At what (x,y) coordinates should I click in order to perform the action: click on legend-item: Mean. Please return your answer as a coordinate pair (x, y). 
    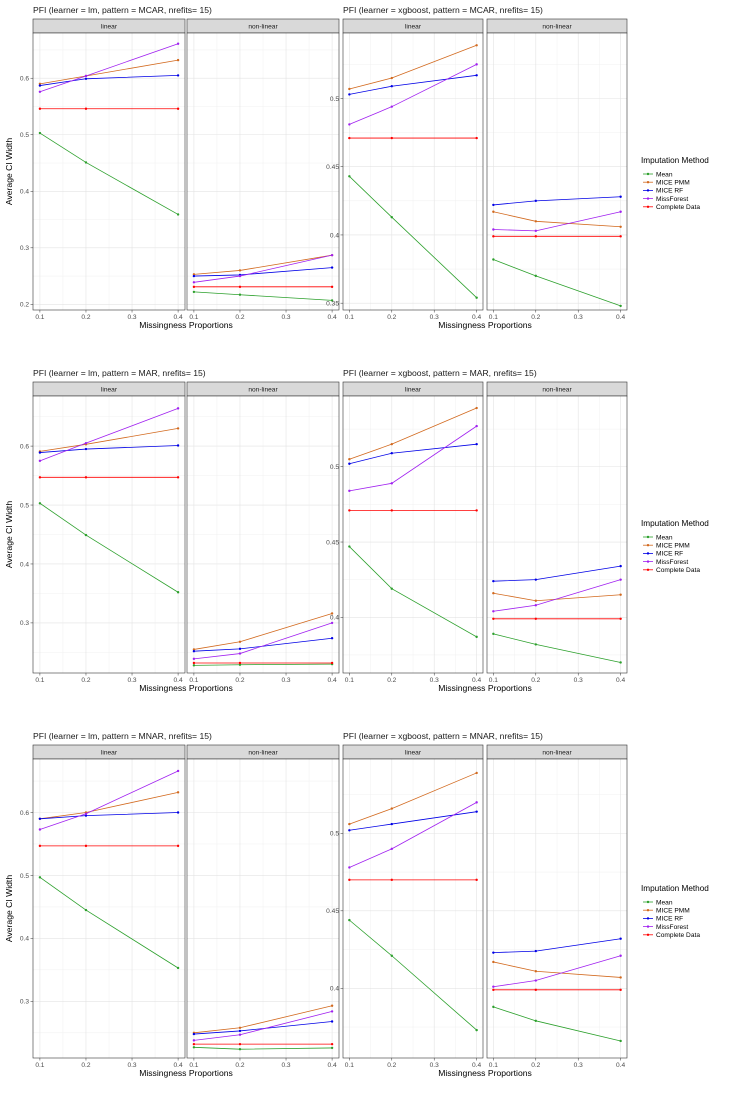
    Looking at the image, I should click on (658, 537).